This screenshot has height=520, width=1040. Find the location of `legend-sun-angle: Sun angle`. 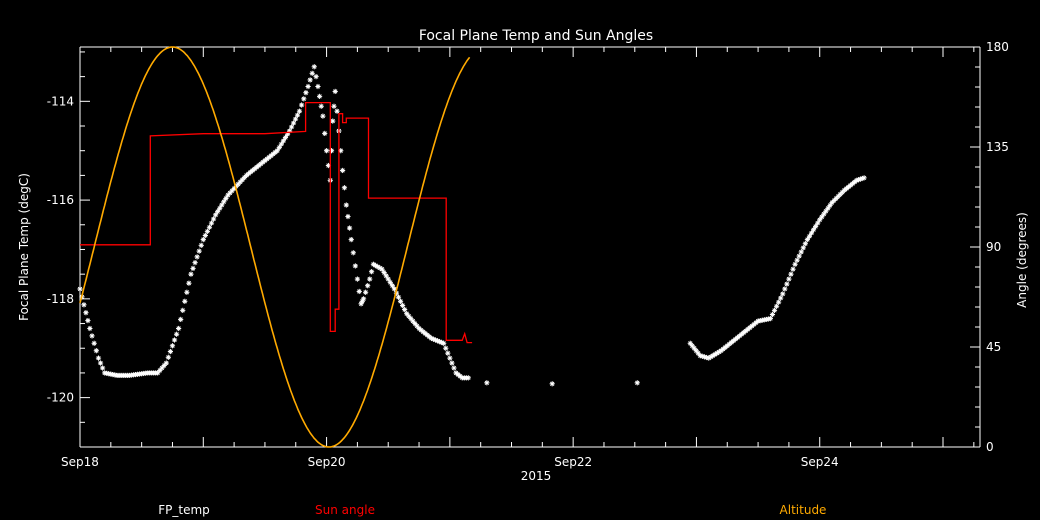

legend-sun-angle: Sun angle is located at coordinates (345, 510).